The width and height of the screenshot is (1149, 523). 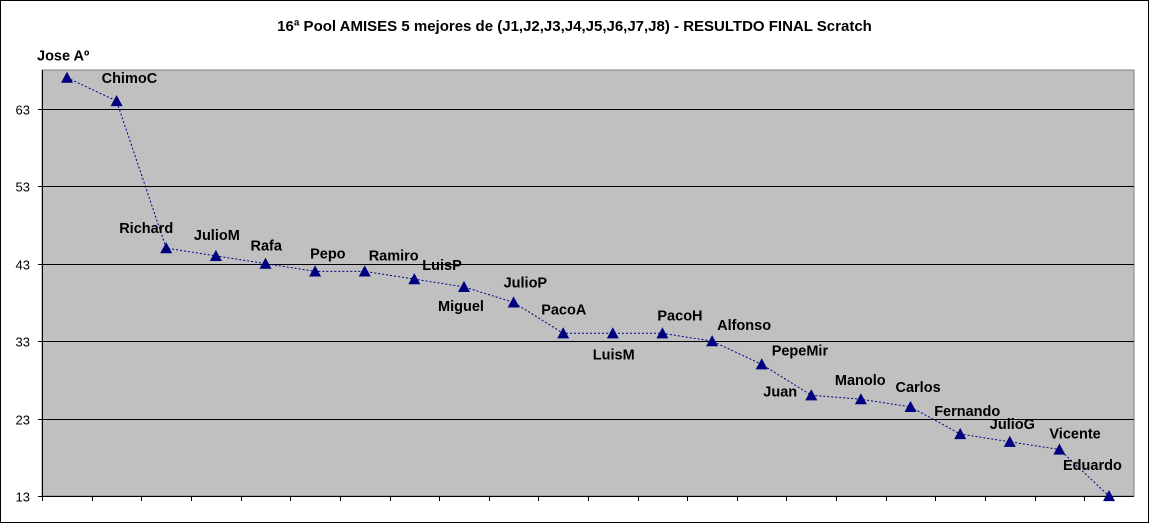 I want to click on data-point-label: JulioM, so click(x=217, y=236).